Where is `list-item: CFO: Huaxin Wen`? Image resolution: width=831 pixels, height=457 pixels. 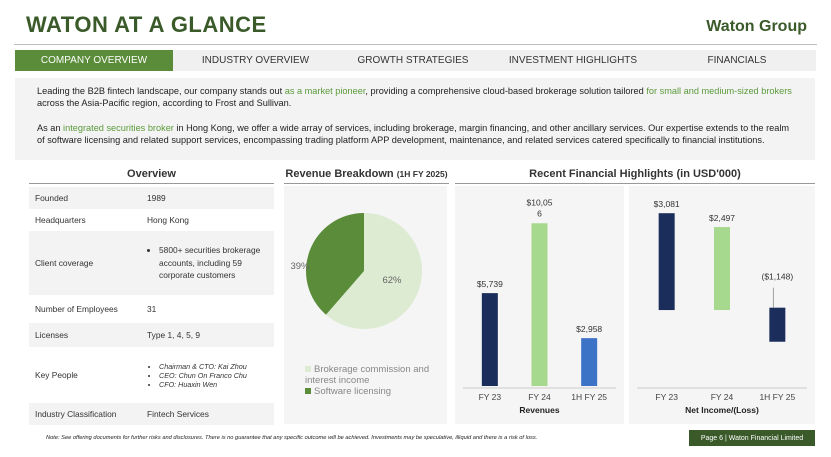 list-item: CFO: Huaxin Wen is located at coordinates (213, 384).